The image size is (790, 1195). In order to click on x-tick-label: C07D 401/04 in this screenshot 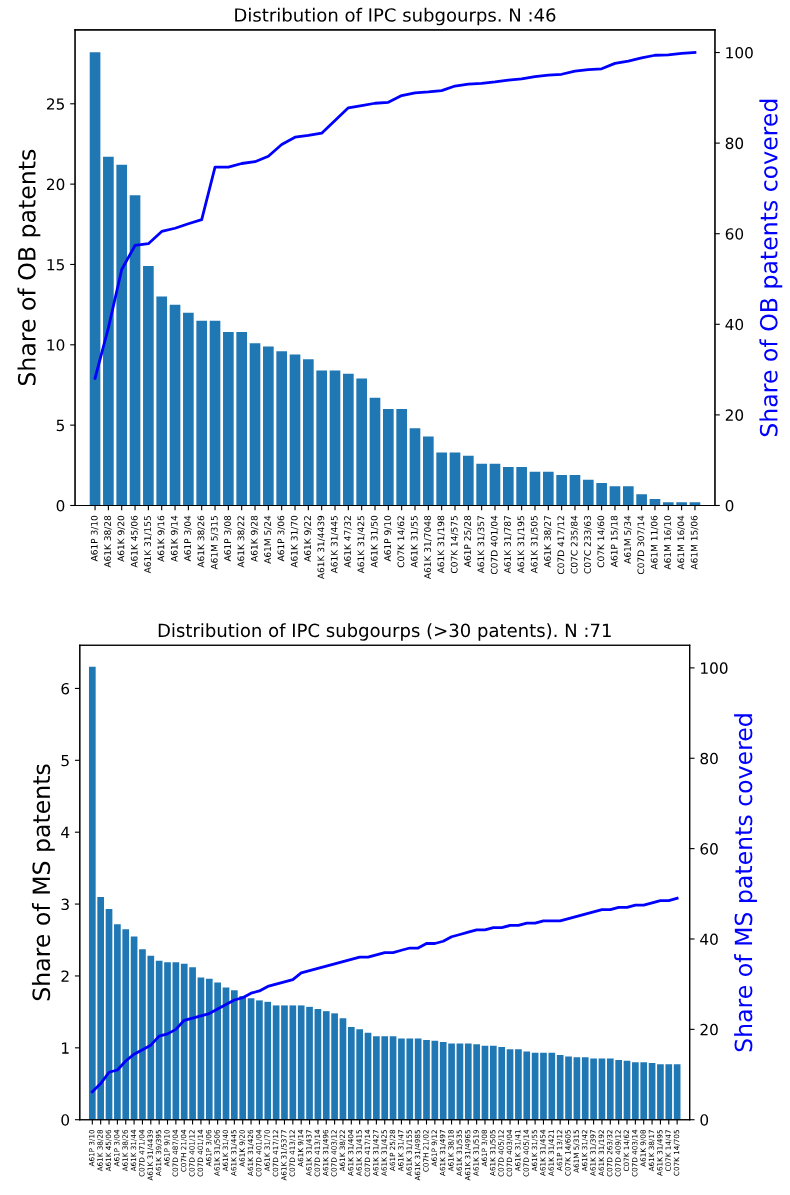, I will do `click(494, 545)`.